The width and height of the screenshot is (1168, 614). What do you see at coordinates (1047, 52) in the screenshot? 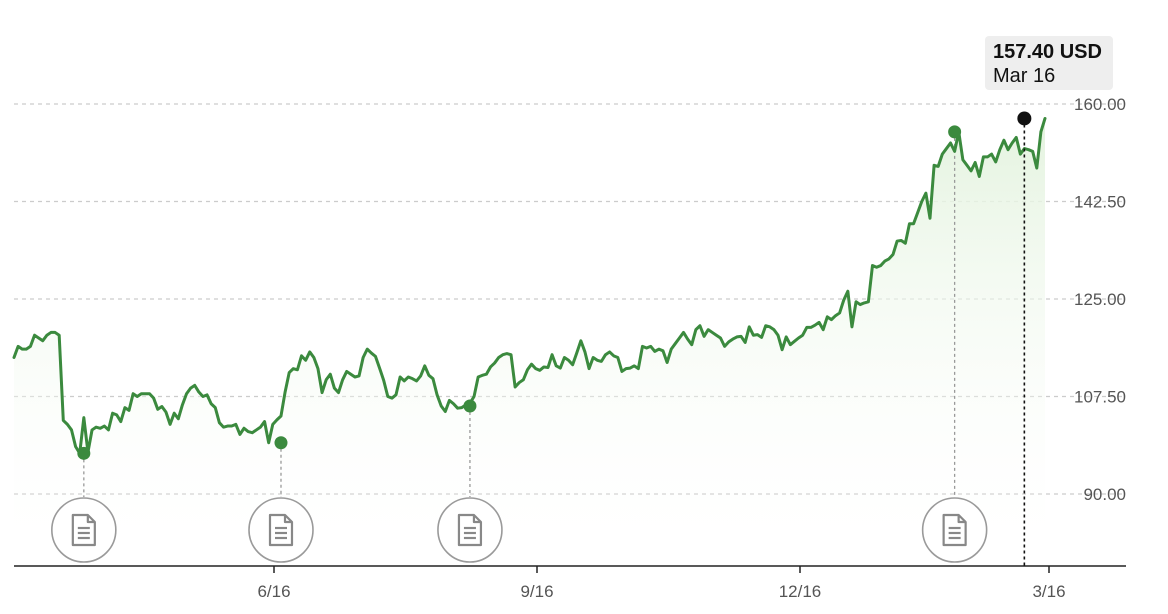
I see `tooltip-value: 157.40 USD` at bounding box center [1047, 52].